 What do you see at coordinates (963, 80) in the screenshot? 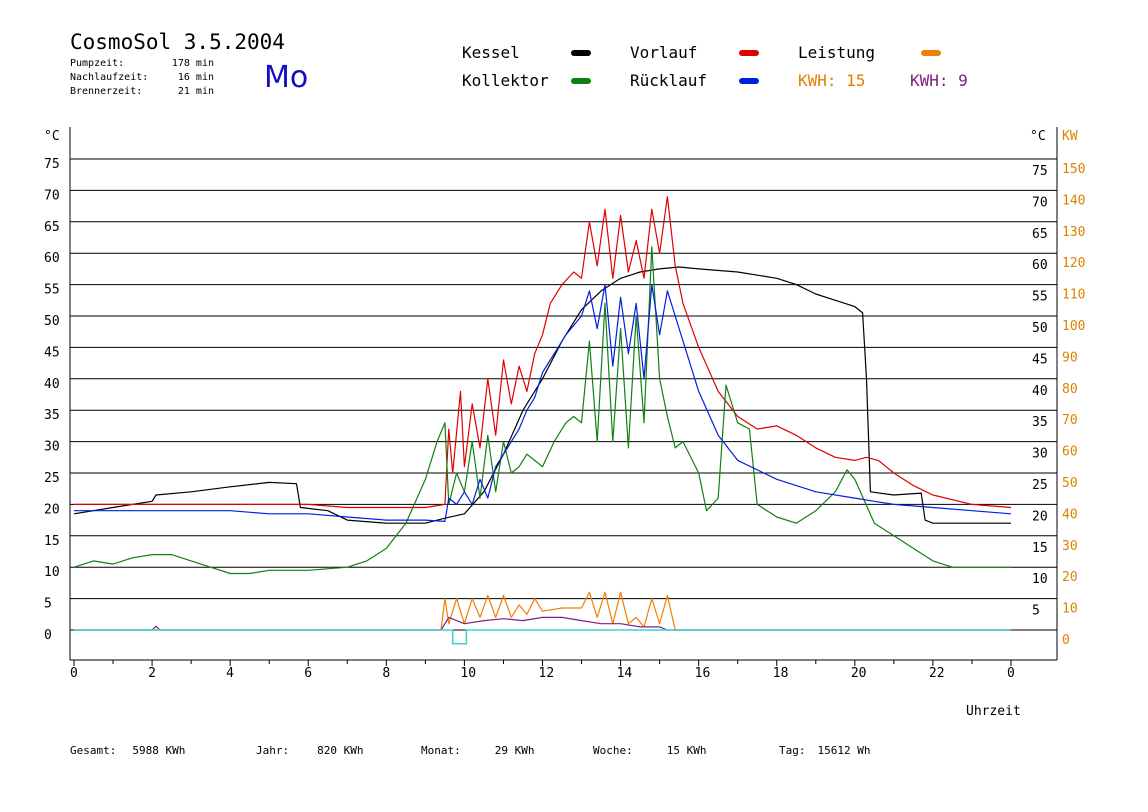
I see `kwh-value: 9` at bounding box center [963, 80].